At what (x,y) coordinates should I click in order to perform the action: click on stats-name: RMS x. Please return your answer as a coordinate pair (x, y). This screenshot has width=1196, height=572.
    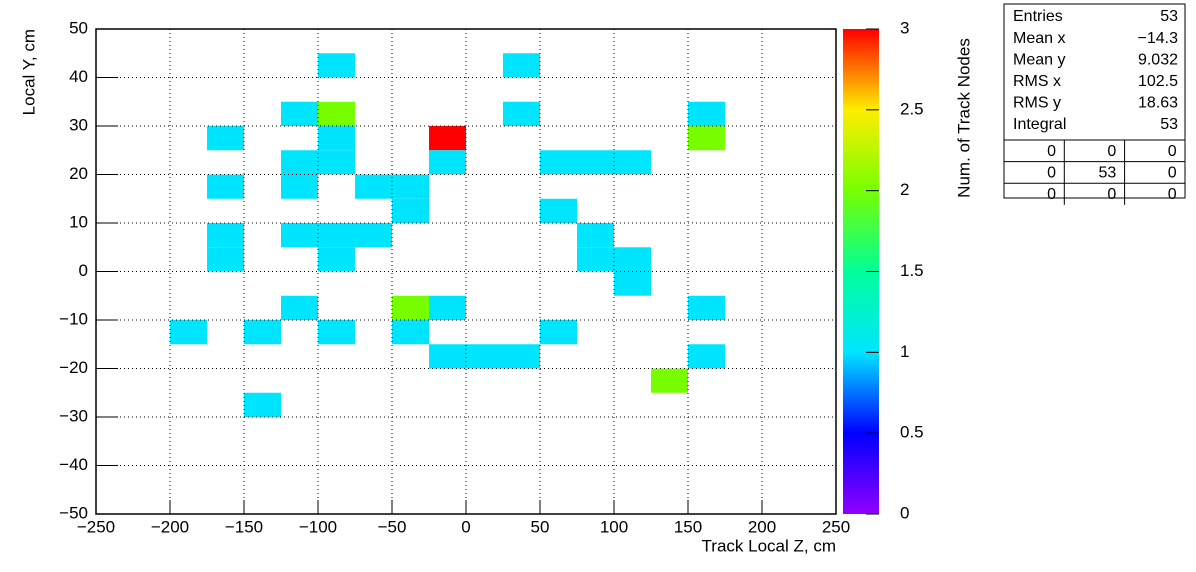
    Looking at the image, I should click on (1037, 81).